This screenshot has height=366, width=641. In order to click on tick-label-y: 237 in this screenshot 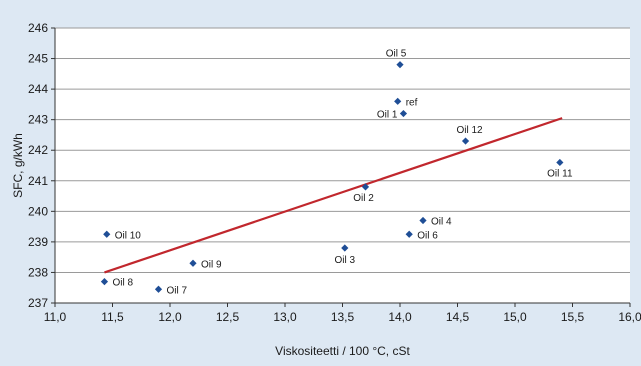, I will do `click(38, 303)`.